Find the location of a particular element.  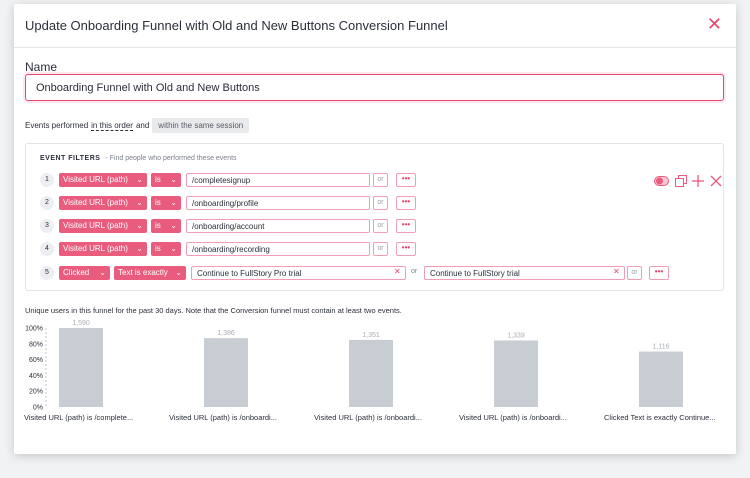

y-tick-label: 80% is located at coordinates (36, 344).